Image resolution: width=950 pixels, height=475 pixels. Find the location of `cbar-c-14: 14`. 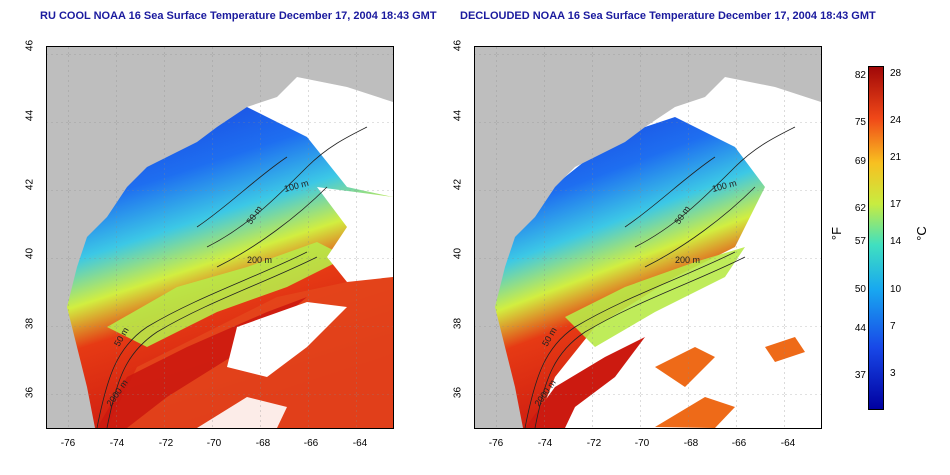

cbar-c-14: 14 is located at coordinates (896, 241).